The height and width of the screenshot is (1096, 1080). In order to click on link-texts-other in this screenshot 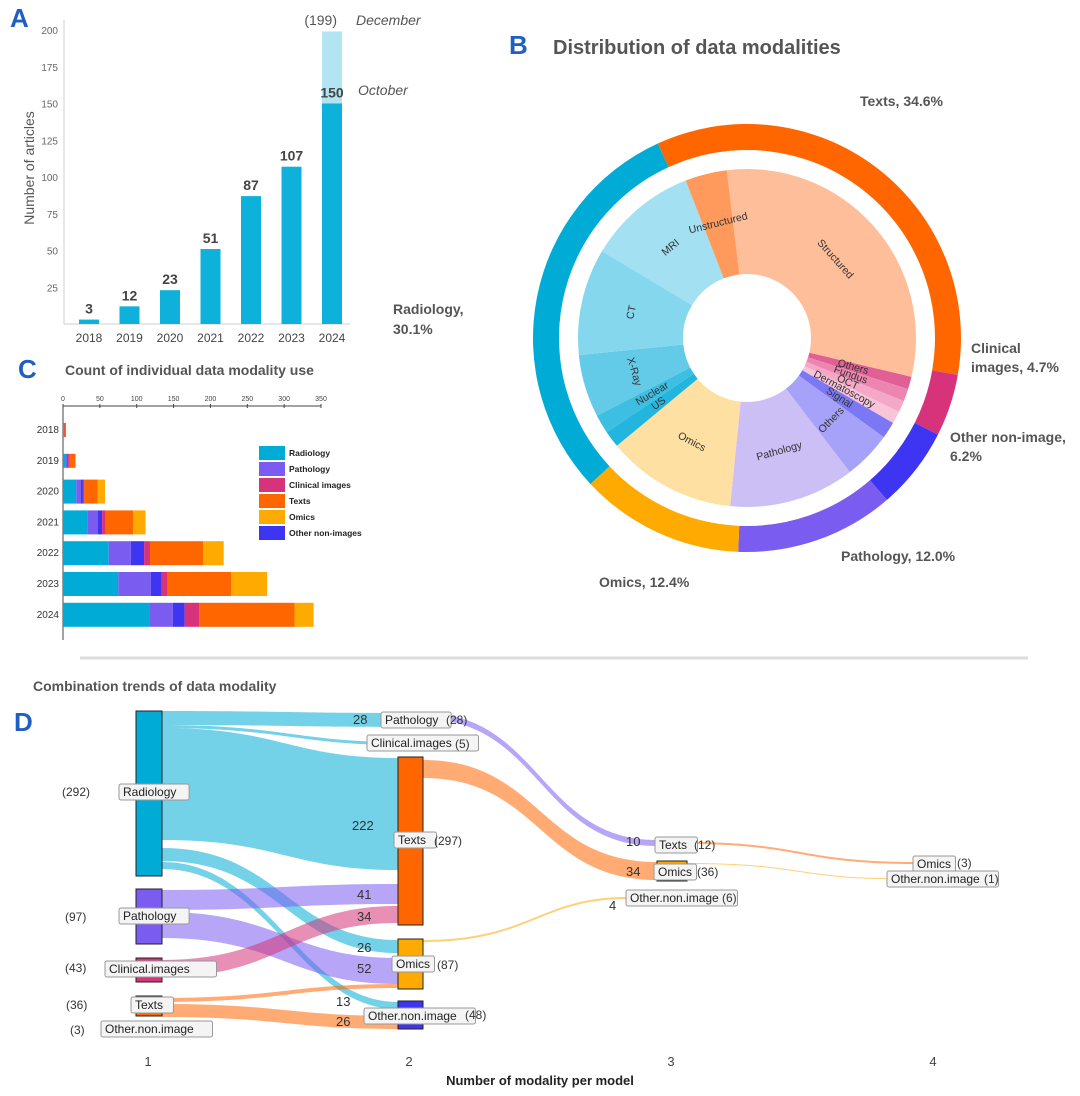, I will do `click(280, 1016)`.